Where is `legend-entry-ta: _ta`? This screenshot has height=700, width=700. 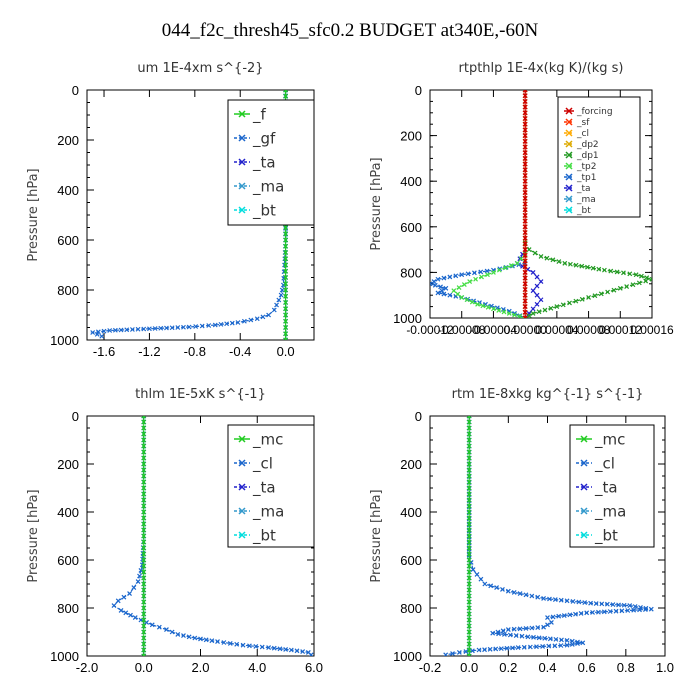 legend-entry-ta: _ta is located at coordinates (583, 189).